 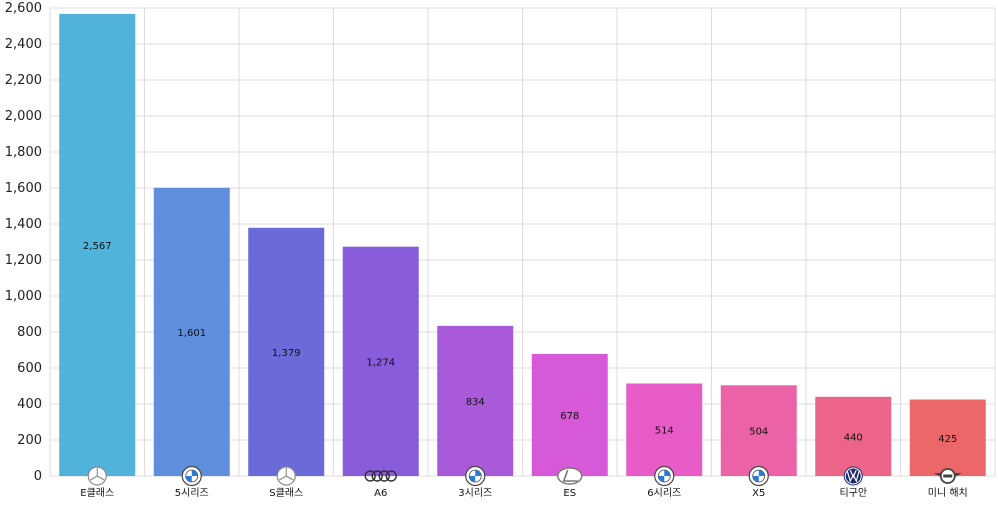 What do you see at coordinates (29, 440) in the screenshot?
I see `y-tick-label: 200` at bounding box center [29, 440].